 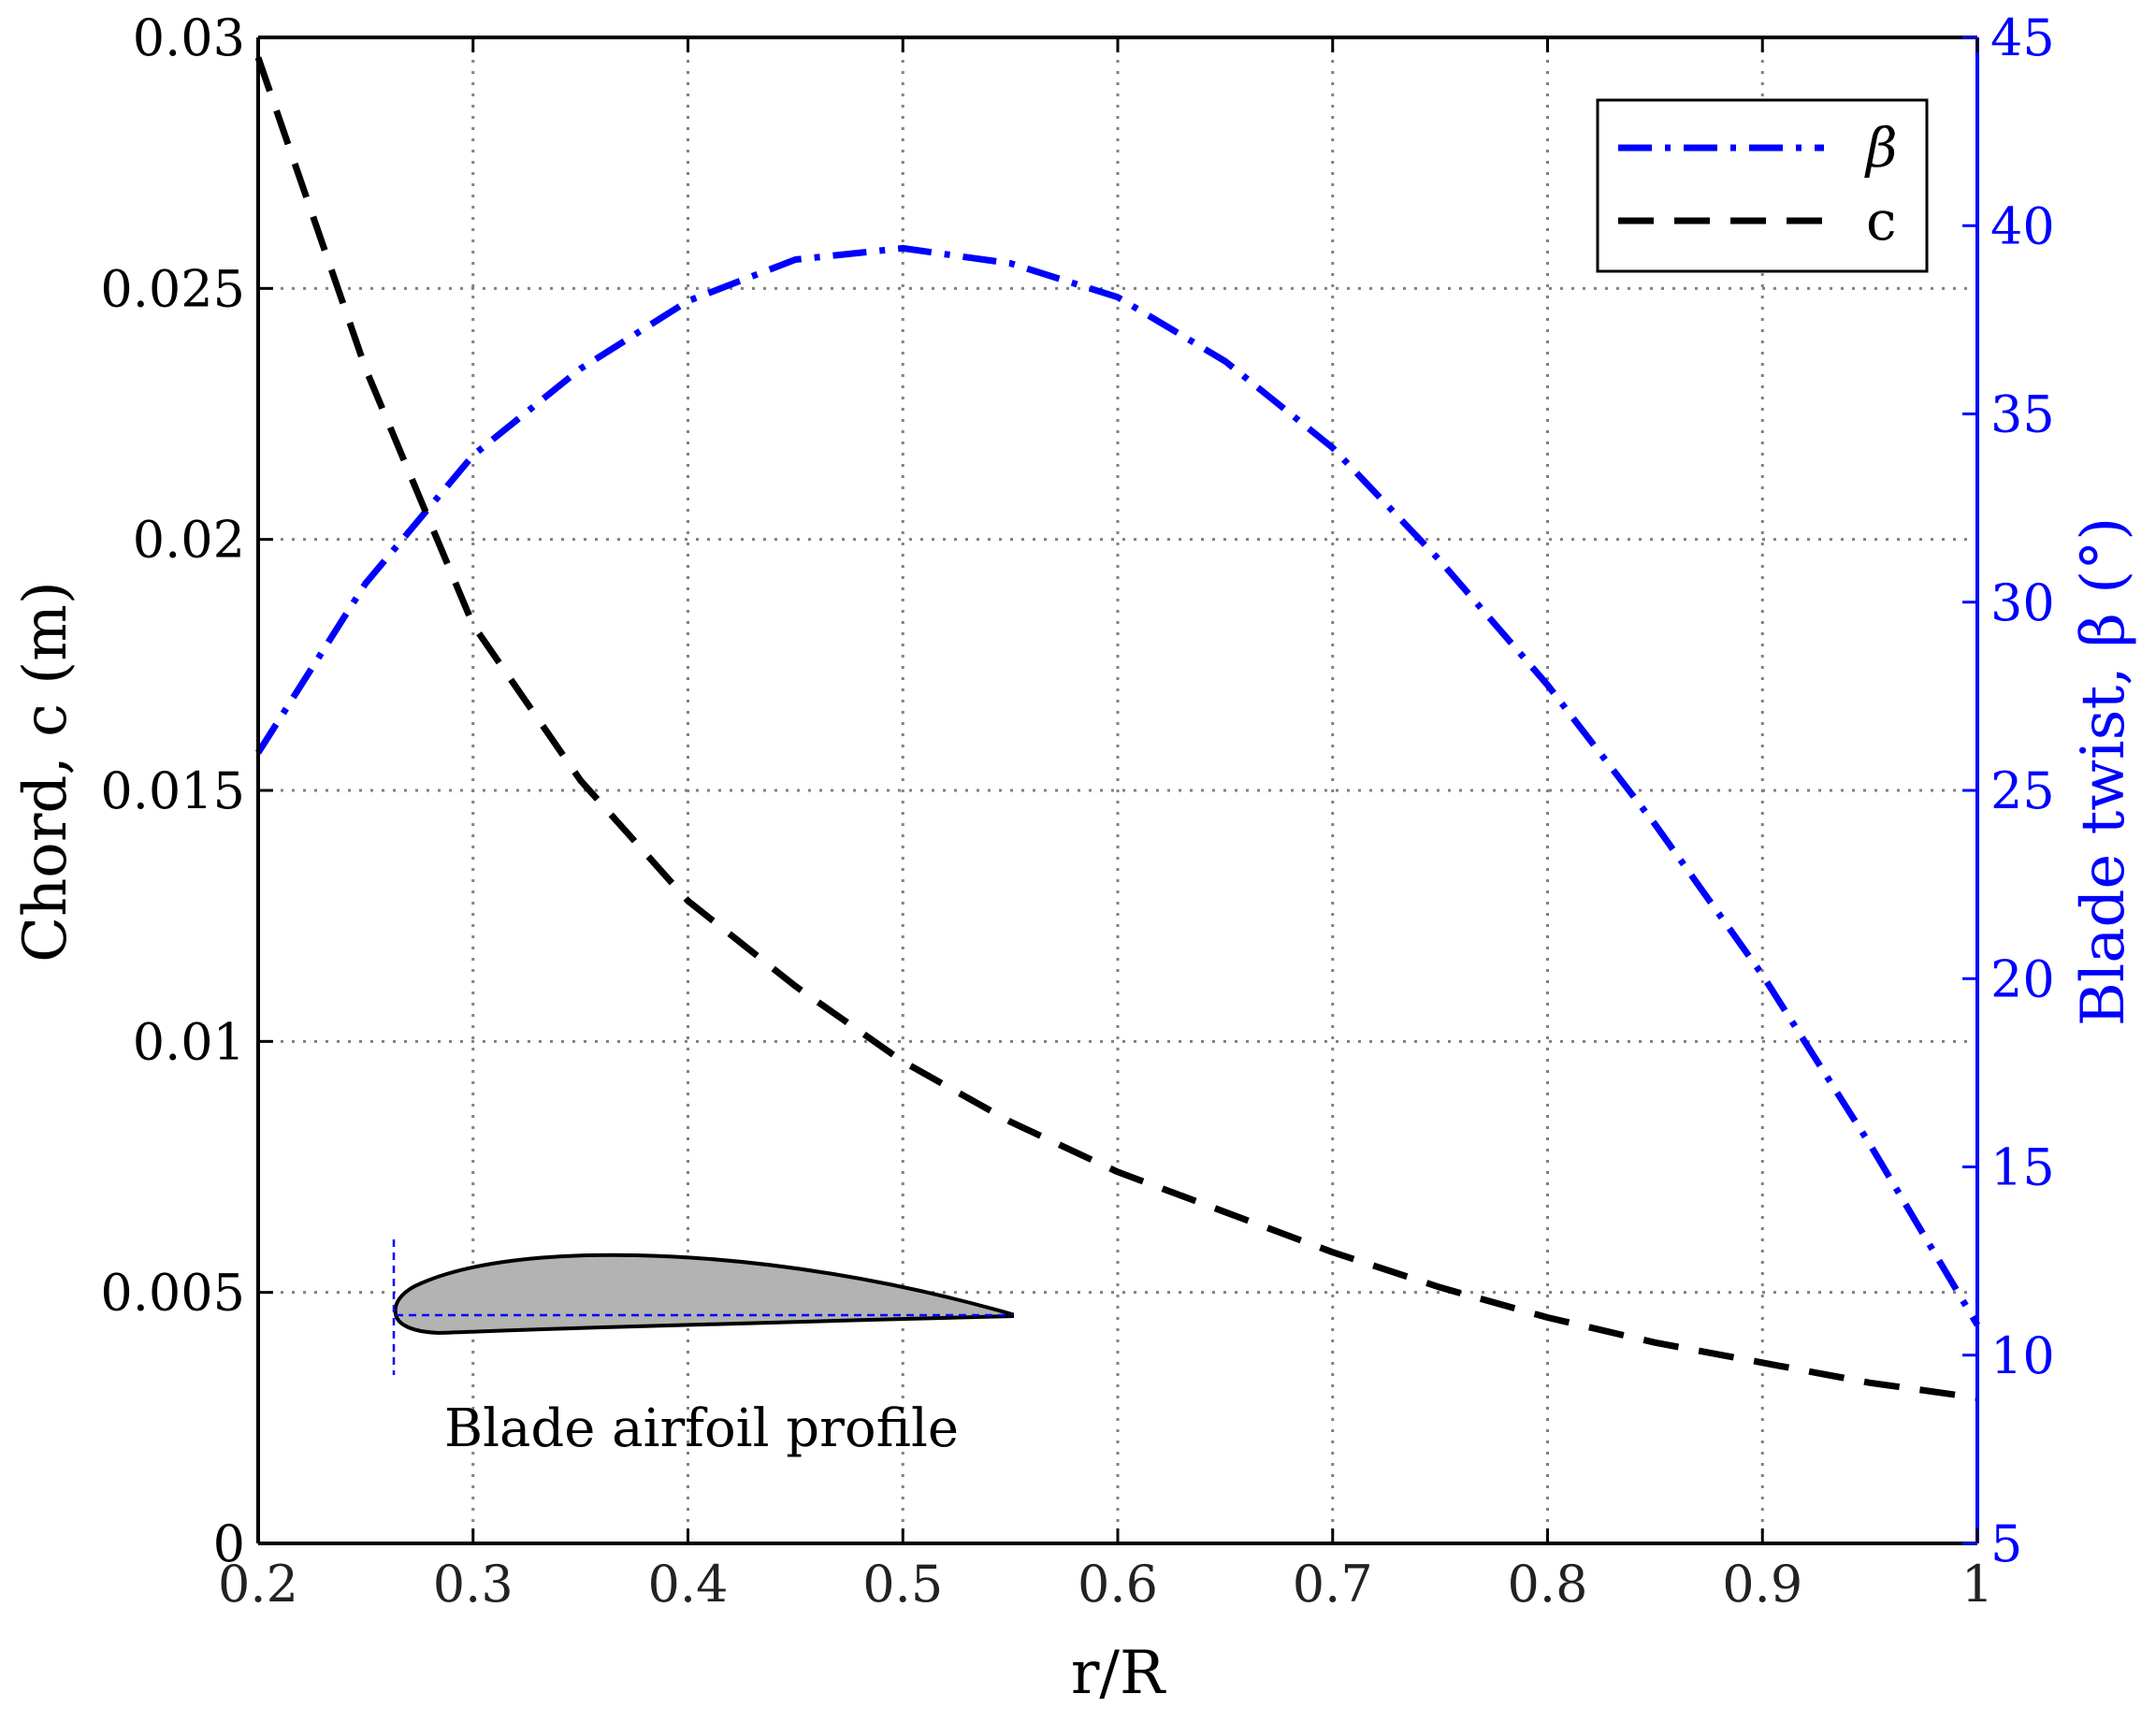 I want to click on y-right-tick-label: 35, so click(x=2022, y=414).